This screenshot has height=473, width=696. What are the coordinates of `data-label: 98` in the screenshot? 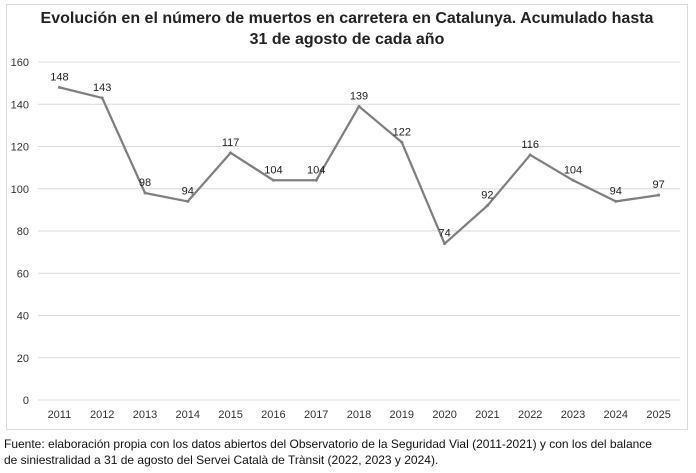 It's located at (145, 183).